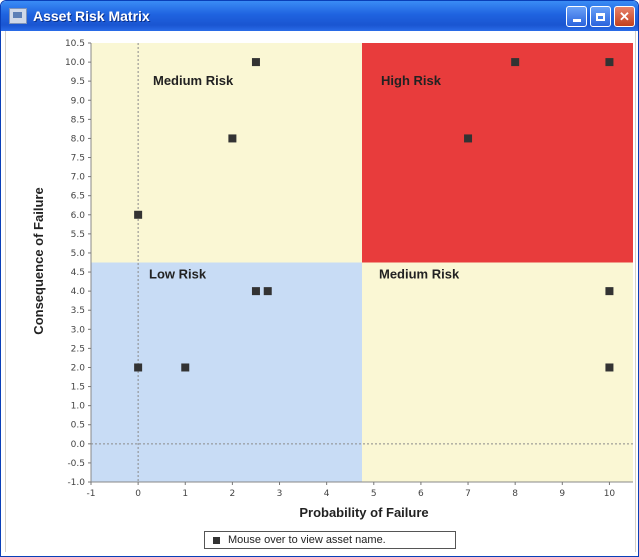  What do you see at coordinates (78, 311) in the screenshot?
I see `y-tick-label: 3.5` at bounding box center [78, 311].